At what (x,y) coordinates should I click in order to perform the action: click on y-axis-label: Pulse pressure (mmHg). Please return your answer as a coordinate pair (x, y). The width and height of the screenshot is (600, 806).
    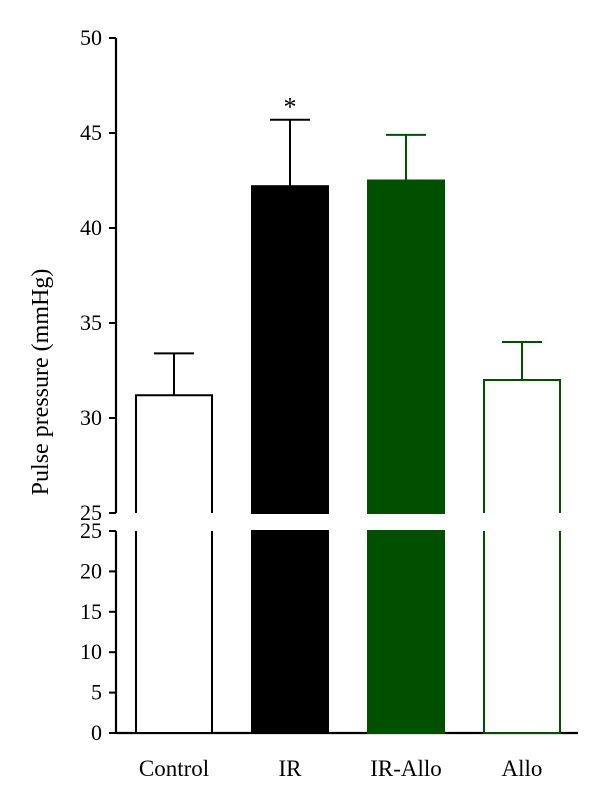
    Looking at the image, I should click on (41, 382).